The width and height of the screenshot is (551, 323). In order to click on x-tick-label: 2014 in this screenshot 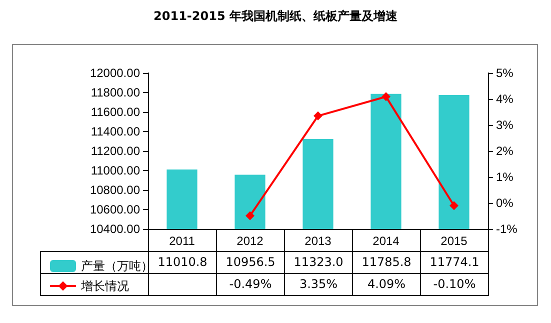, I will do `click(386, 241)`.